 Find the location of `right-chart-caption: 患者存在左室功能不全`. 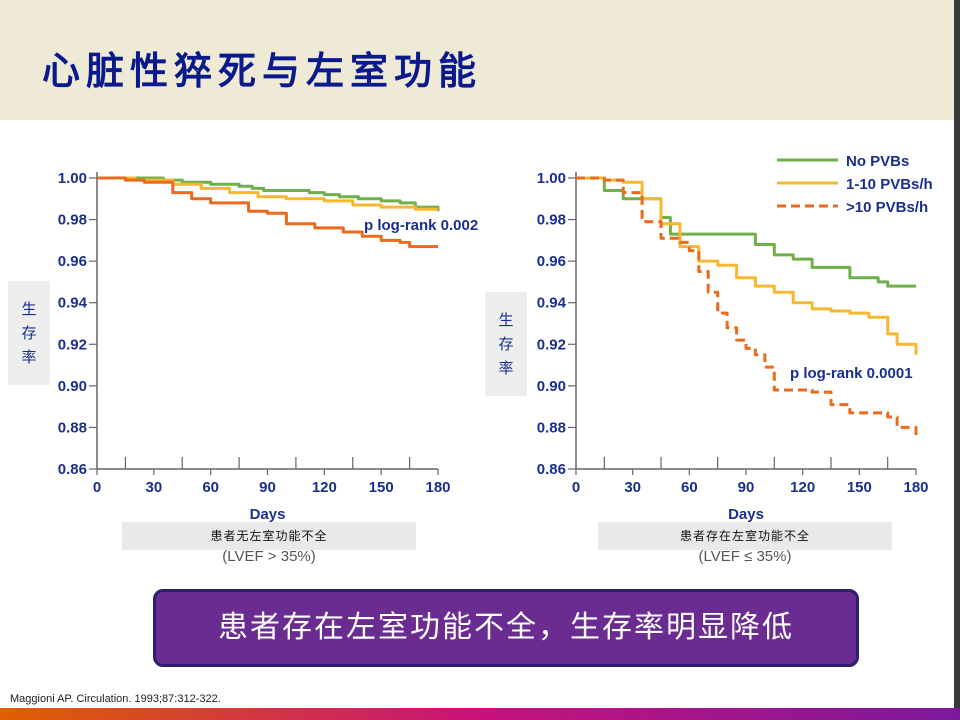

right-chart-caption: 患者存在左室功能不全 is located at coordinates (745, 536).